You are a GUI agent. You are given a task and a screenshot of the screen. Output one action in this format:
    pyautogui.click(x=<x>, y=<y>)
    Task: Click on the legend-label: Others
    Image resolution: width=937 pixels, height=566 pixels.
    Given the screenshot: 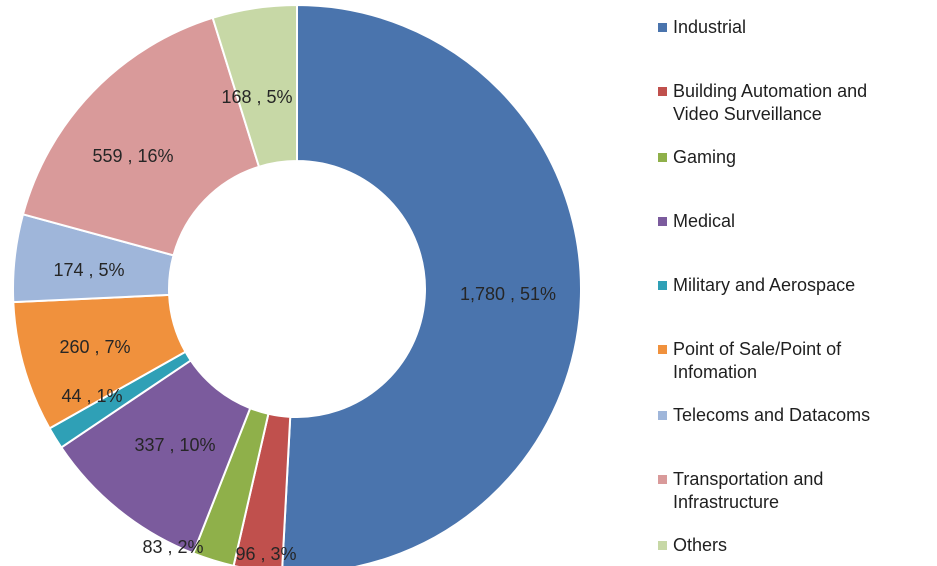 What is the action you would take?
    pyautogui.click(x=700, y=545)
    